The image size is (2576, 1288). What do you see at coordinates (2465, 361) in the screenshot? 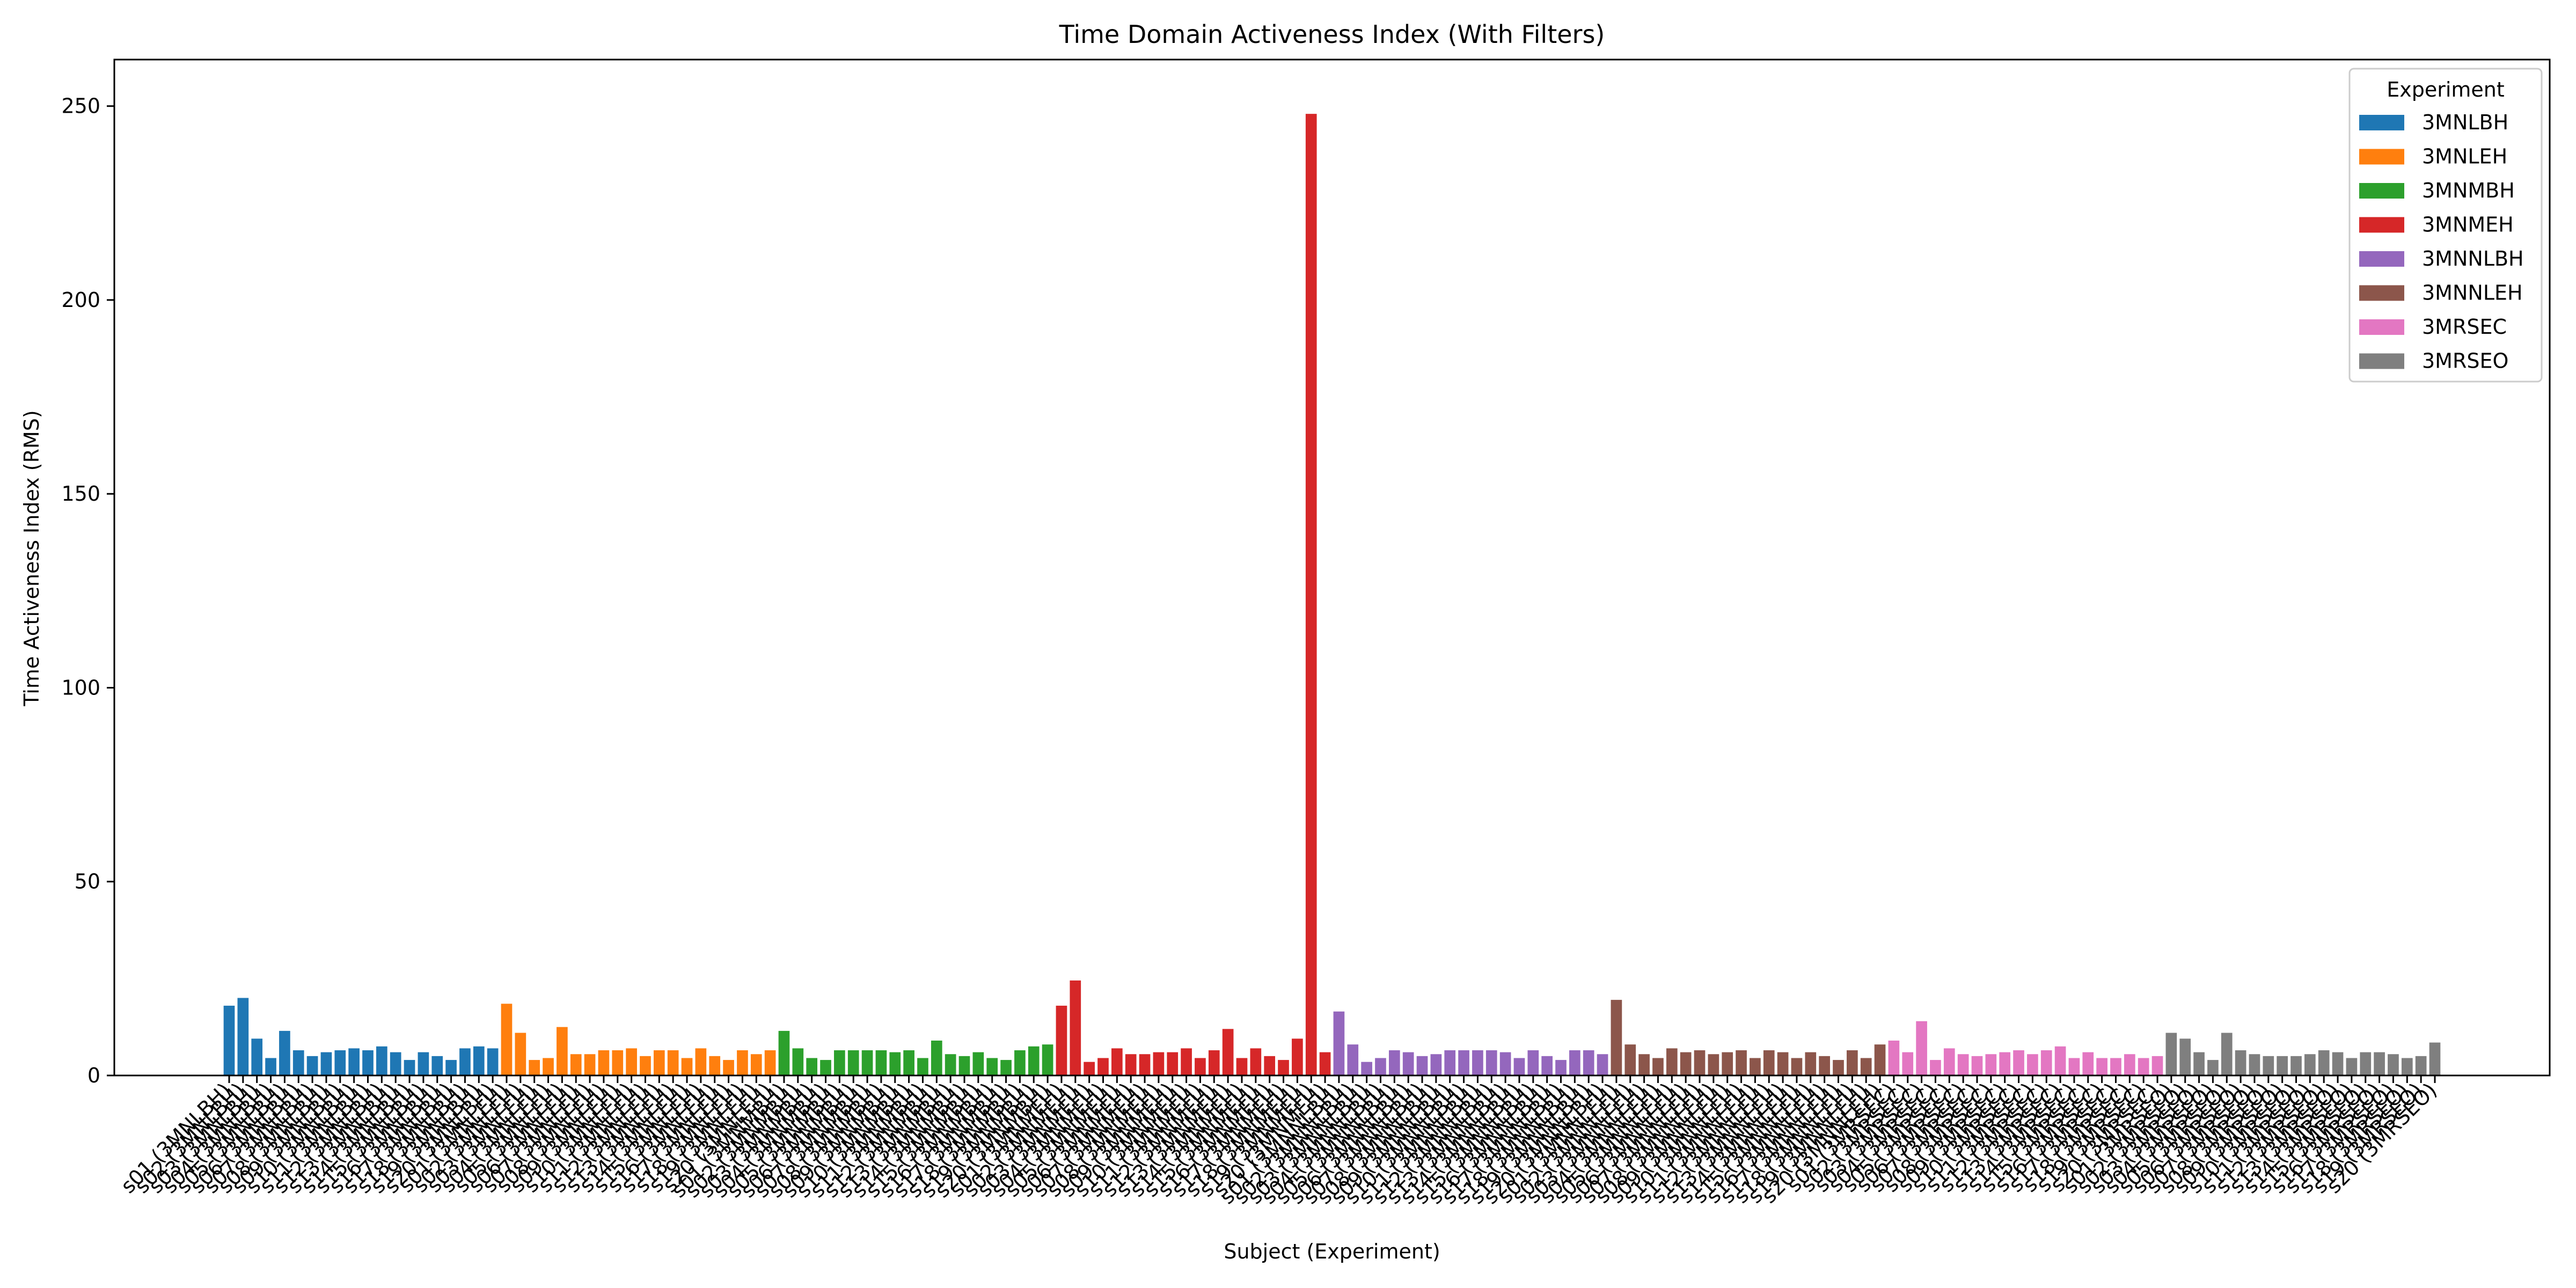
I see `legend-label: 3MRSEO` at bounding box center [2465, 361].